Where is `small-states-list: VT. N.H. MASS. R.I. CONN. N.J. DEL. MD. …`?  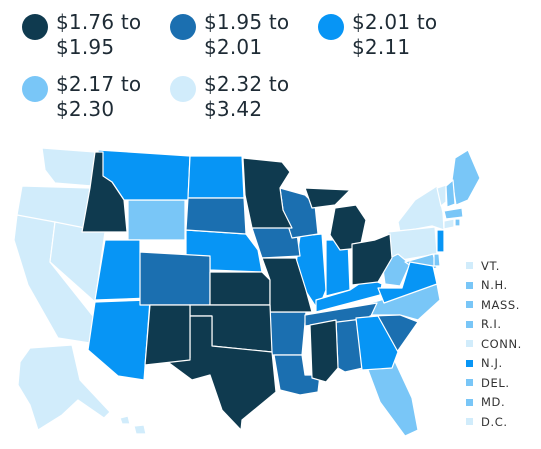 small-states-list: VT. N.H. MASS. R.I. CONN. N.J. DEL. MD. … is located at coordinates (503, 344).